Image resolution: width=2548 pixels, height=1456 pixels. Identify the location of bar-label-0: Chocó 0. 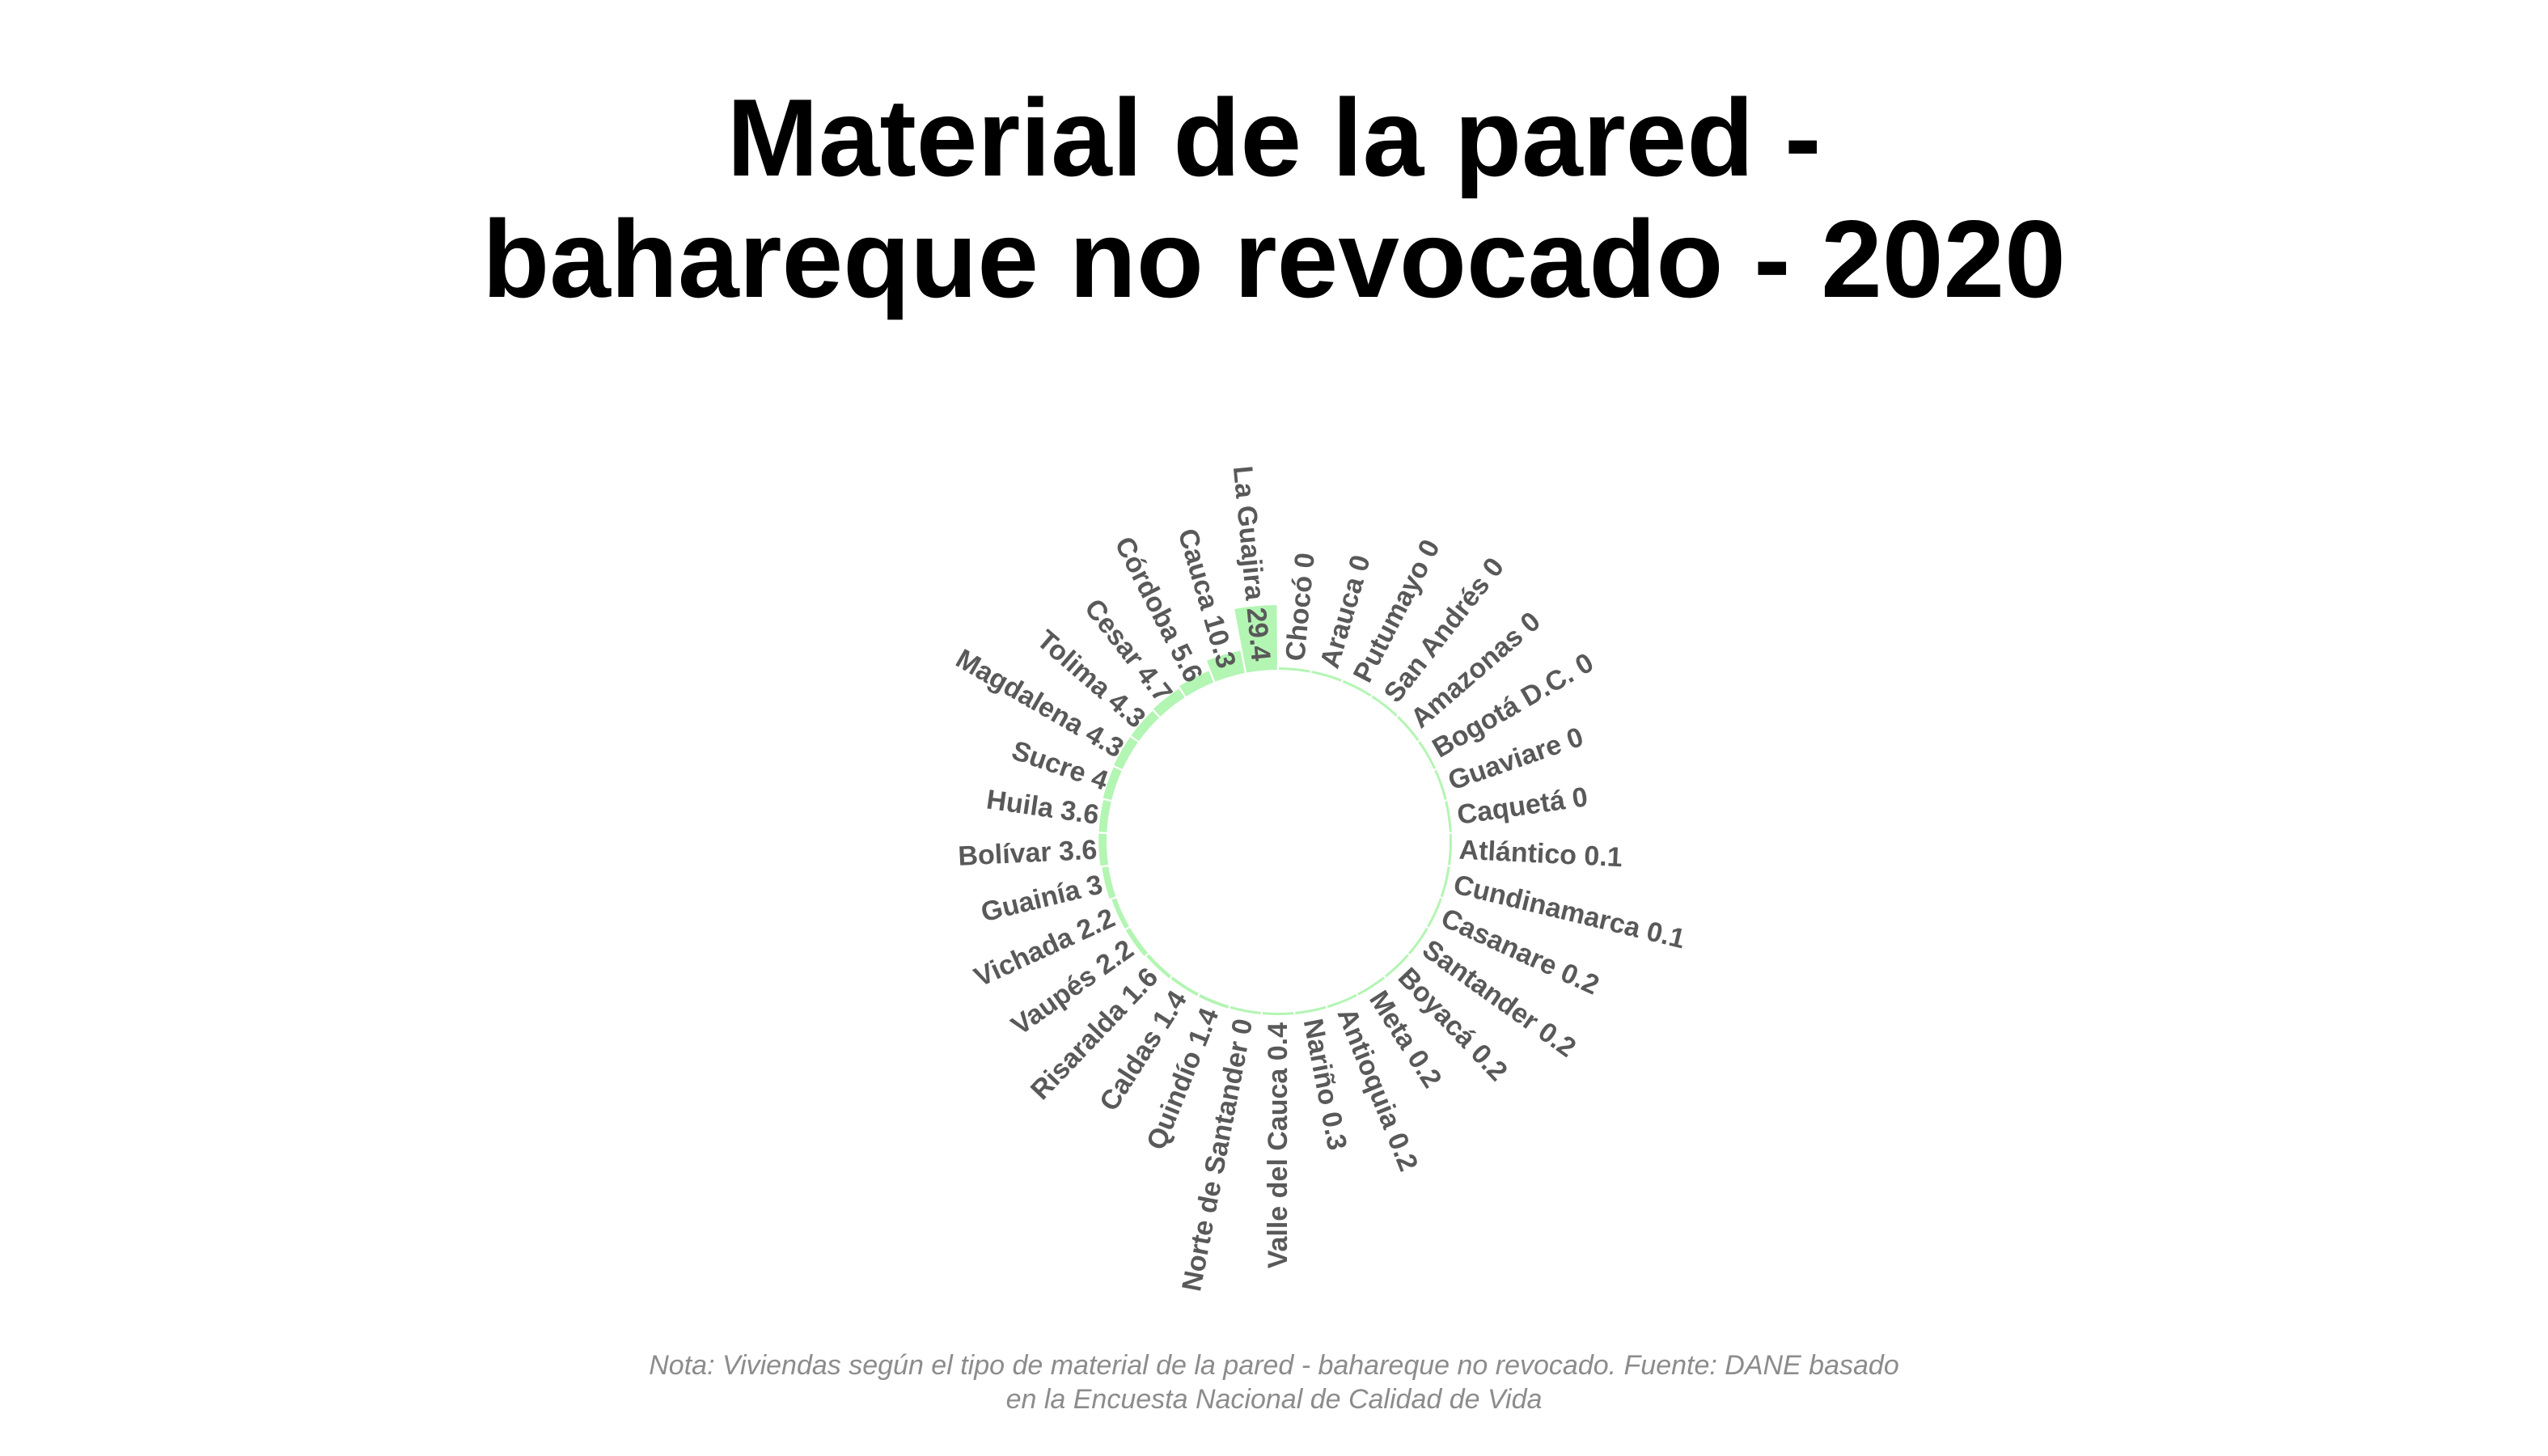
(1300, 607).